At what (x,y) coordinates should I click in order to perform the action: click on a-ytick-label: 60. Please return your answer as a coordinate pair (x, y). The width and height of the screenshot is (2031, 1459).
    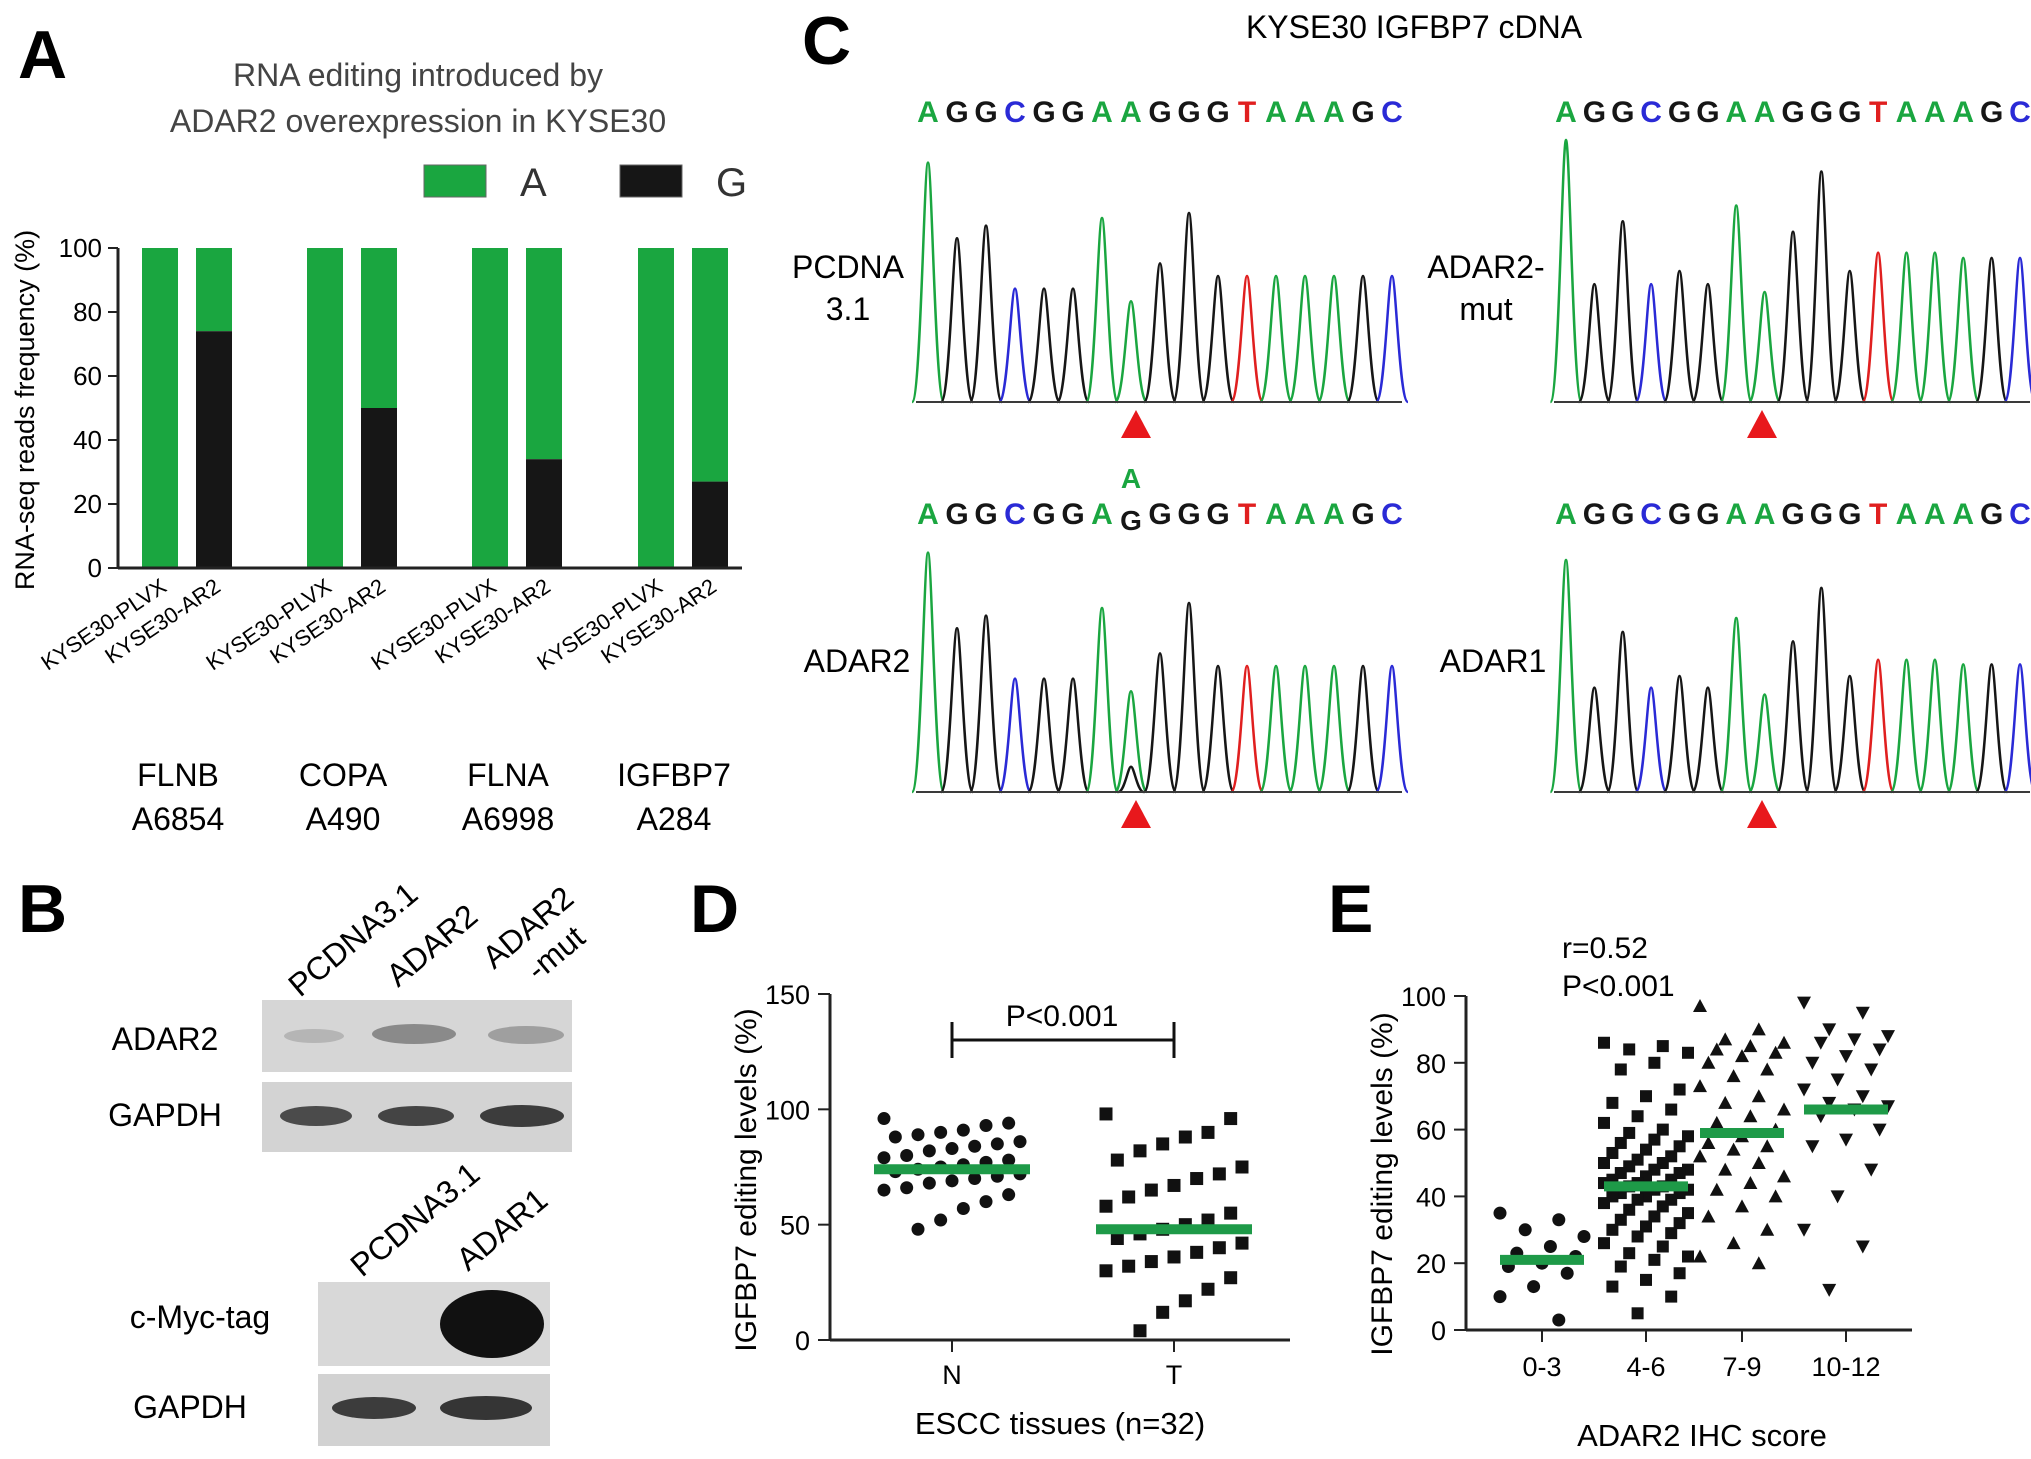
    Looking at the image, I should click on (87, 376).